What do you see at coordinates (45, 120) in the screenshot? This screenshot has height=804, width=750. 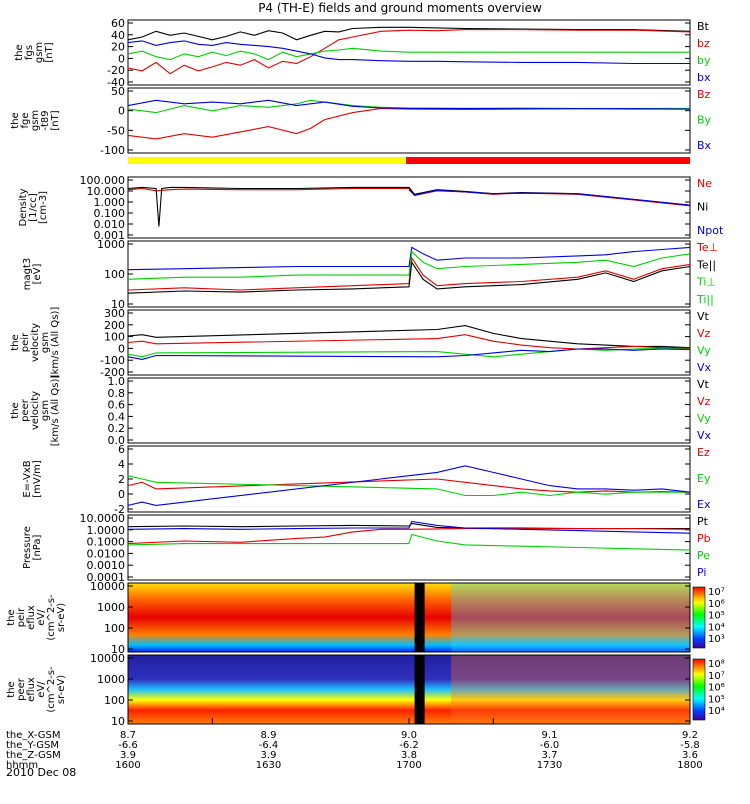 I see `y-axis-label: -t89` at bounding box center [45, 120].